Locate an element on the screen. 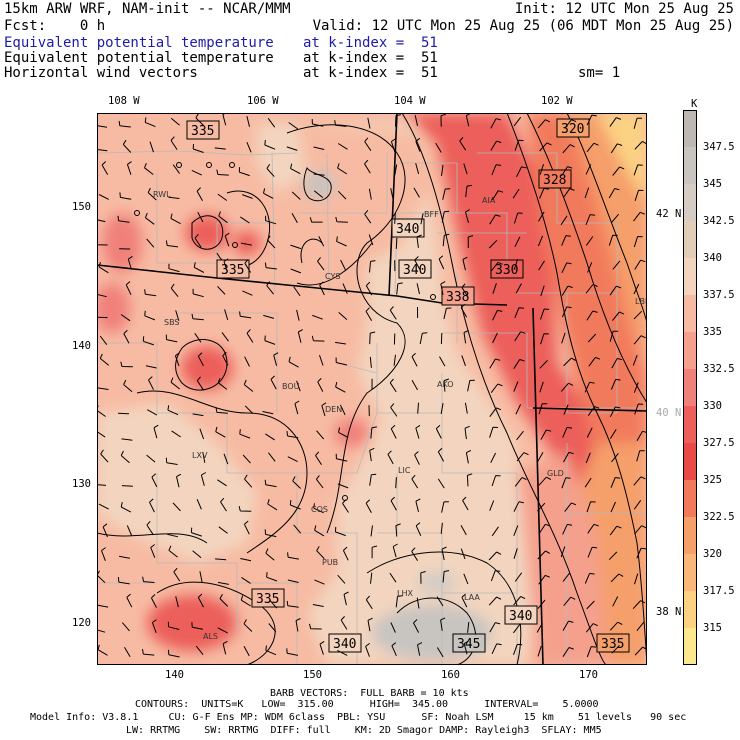 This screenshot has height=740, width=740. colorbar-label: 320 is located at coordinates (712, 554).